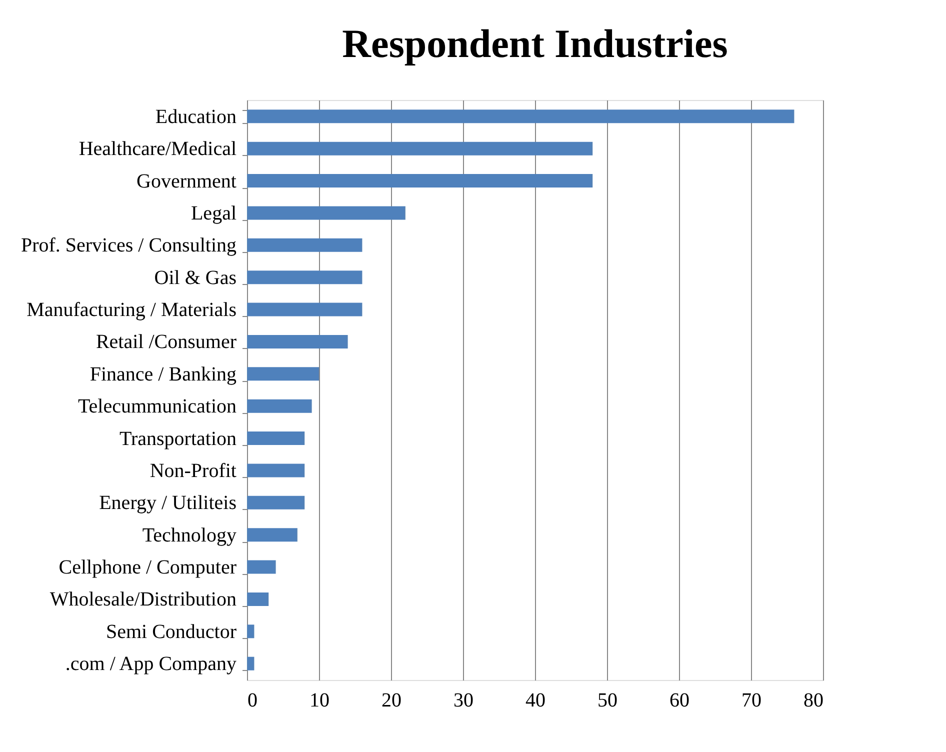 This screenshot has width=946, height=752. Describe the element at coordinates (392, 701) in the screenshot. I see `x-tick-label: 20` at that location.